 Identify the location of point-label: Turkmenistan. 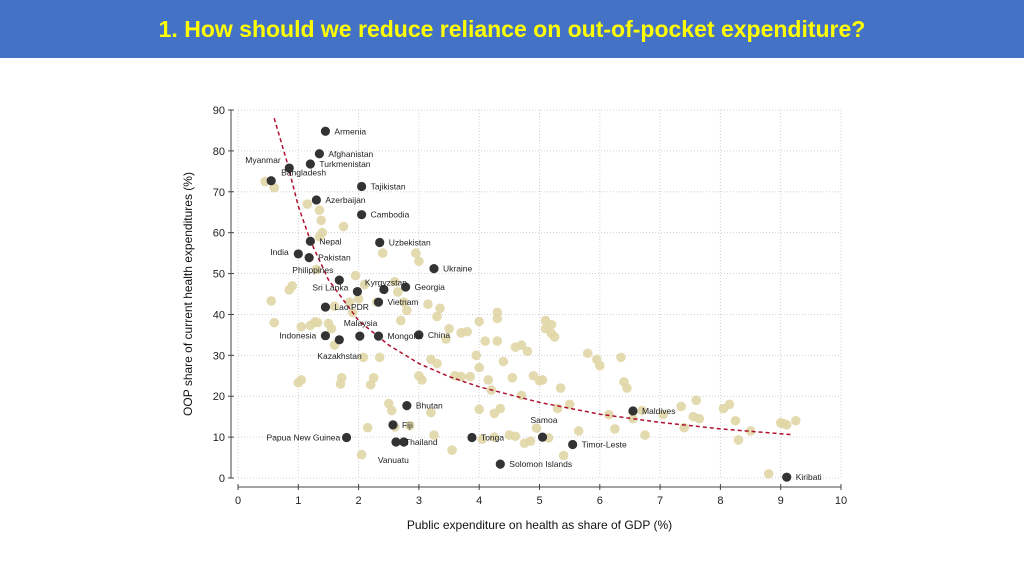
(344, 164).